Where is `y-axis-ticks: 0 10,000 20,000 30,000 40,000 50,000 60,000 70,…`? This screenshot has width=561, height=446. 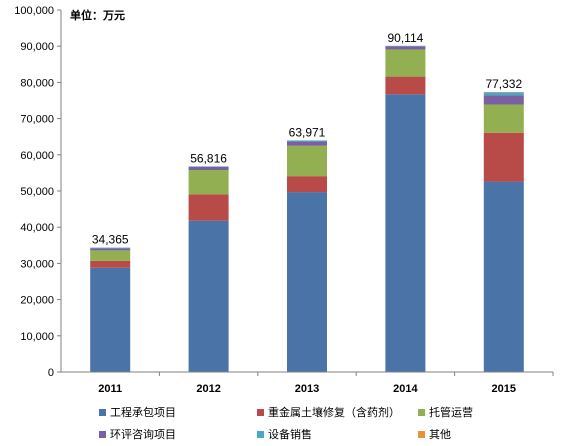 y-axis-ticks: 0 10,000 20,000 30,000 40,000 50,000 60,000 70,… is located at coordinates (37, 192).